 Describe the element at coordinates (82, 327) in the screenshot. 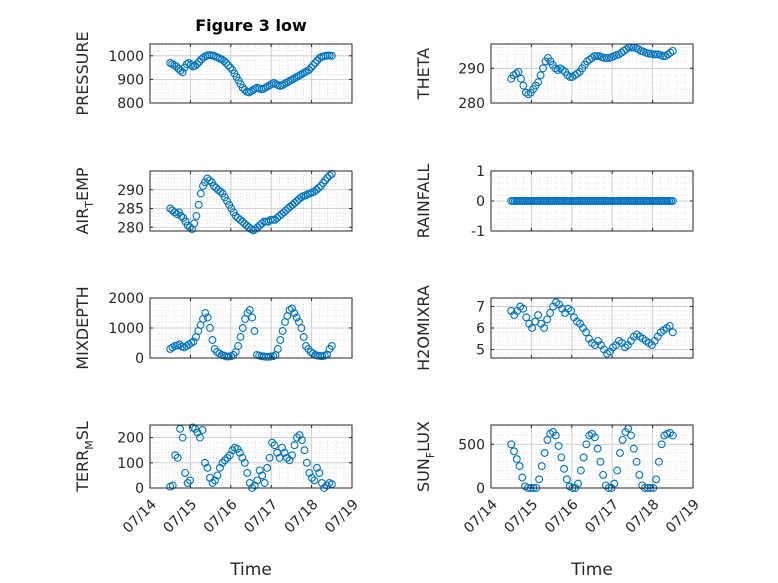

I see `y-axis-label-main: MIXDEPTH` at that location.